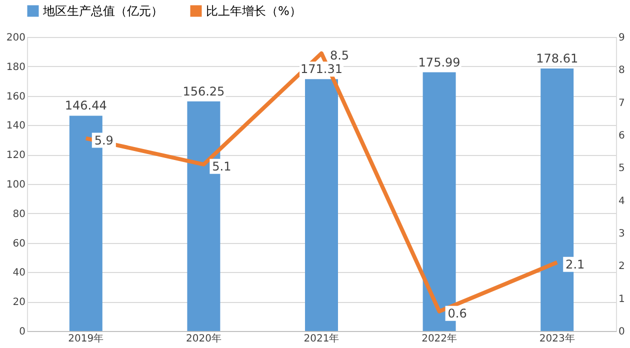  Describe the element at coordinates (621, 234) in the screenshot. I see `y2-tick-label: 3` at that location.